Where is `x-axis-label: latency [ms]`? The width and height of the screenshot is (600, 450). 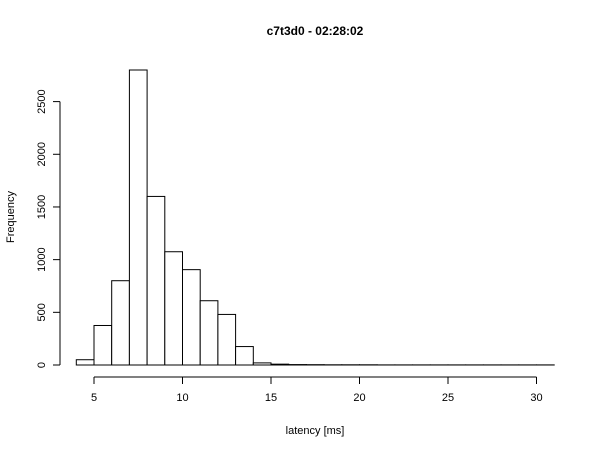
x-axis-label: latency [ms] is located at coordinates (315, 431).